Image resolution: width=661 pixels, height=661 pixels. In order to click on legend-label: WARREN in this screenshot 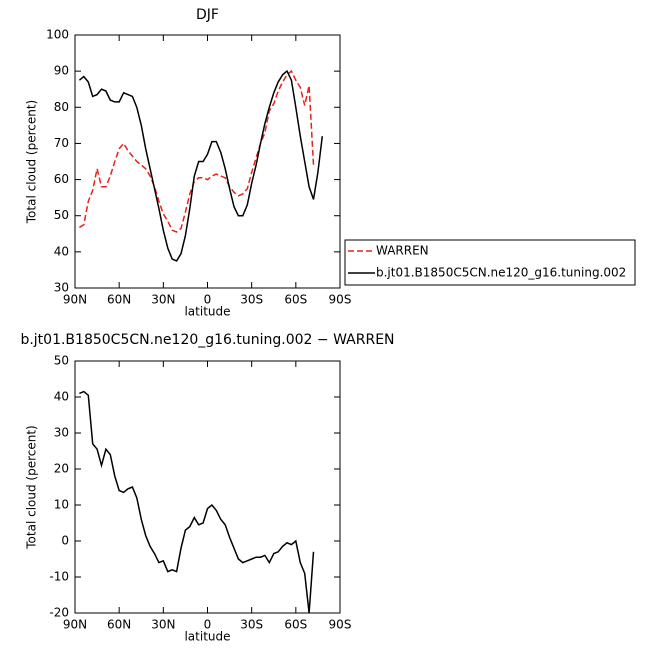, I will do `click(402, 251)`.